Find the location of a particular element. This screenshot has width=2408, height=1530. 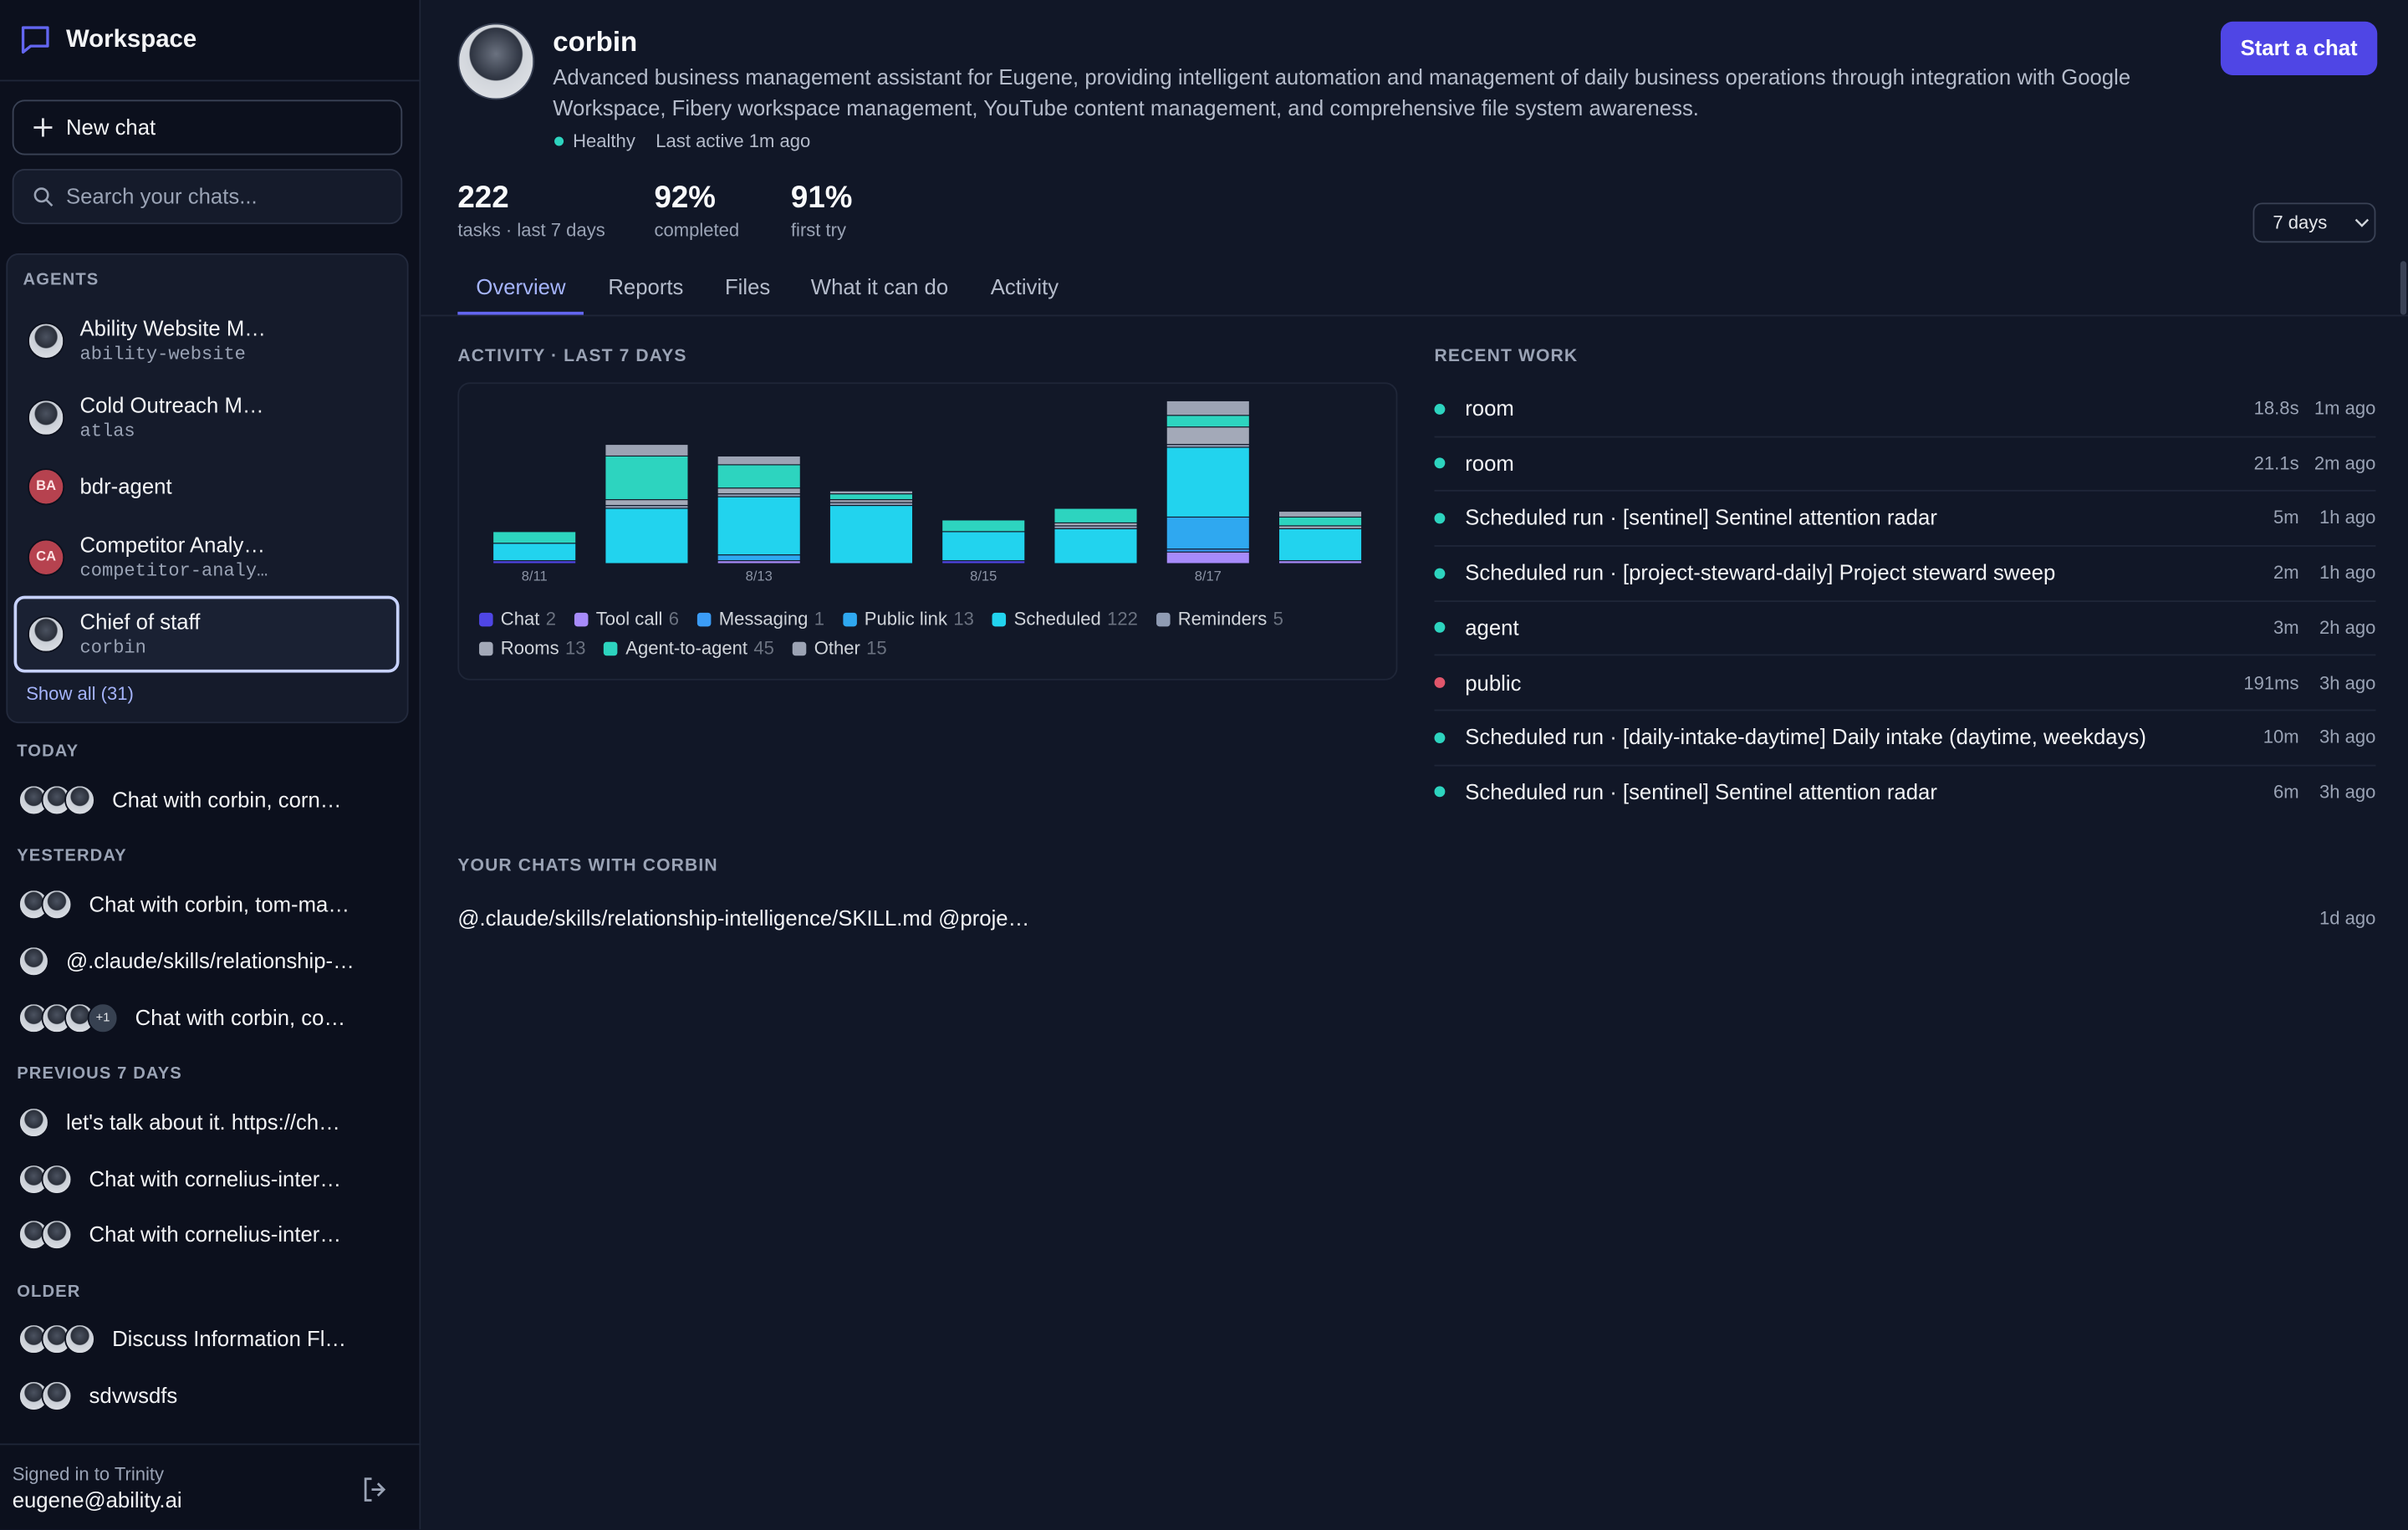

stat-label: first try is located at coordinates (818, 230).